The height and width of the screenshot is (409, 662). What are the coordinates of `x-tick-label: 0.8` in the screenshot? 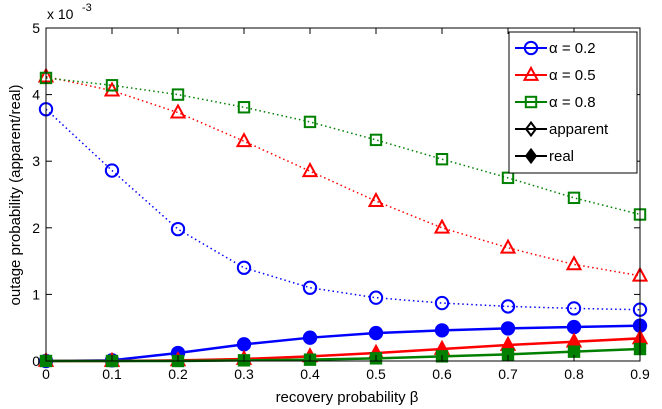 It's located at (574, 374).